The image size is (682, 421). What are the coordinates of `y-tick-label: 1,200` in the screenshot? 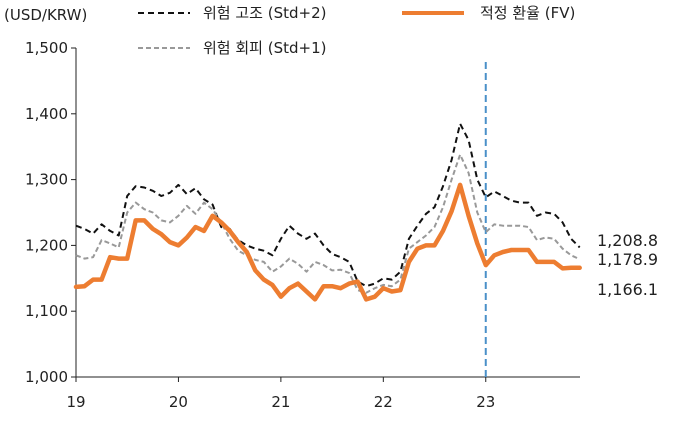 It's located at (46, 245).